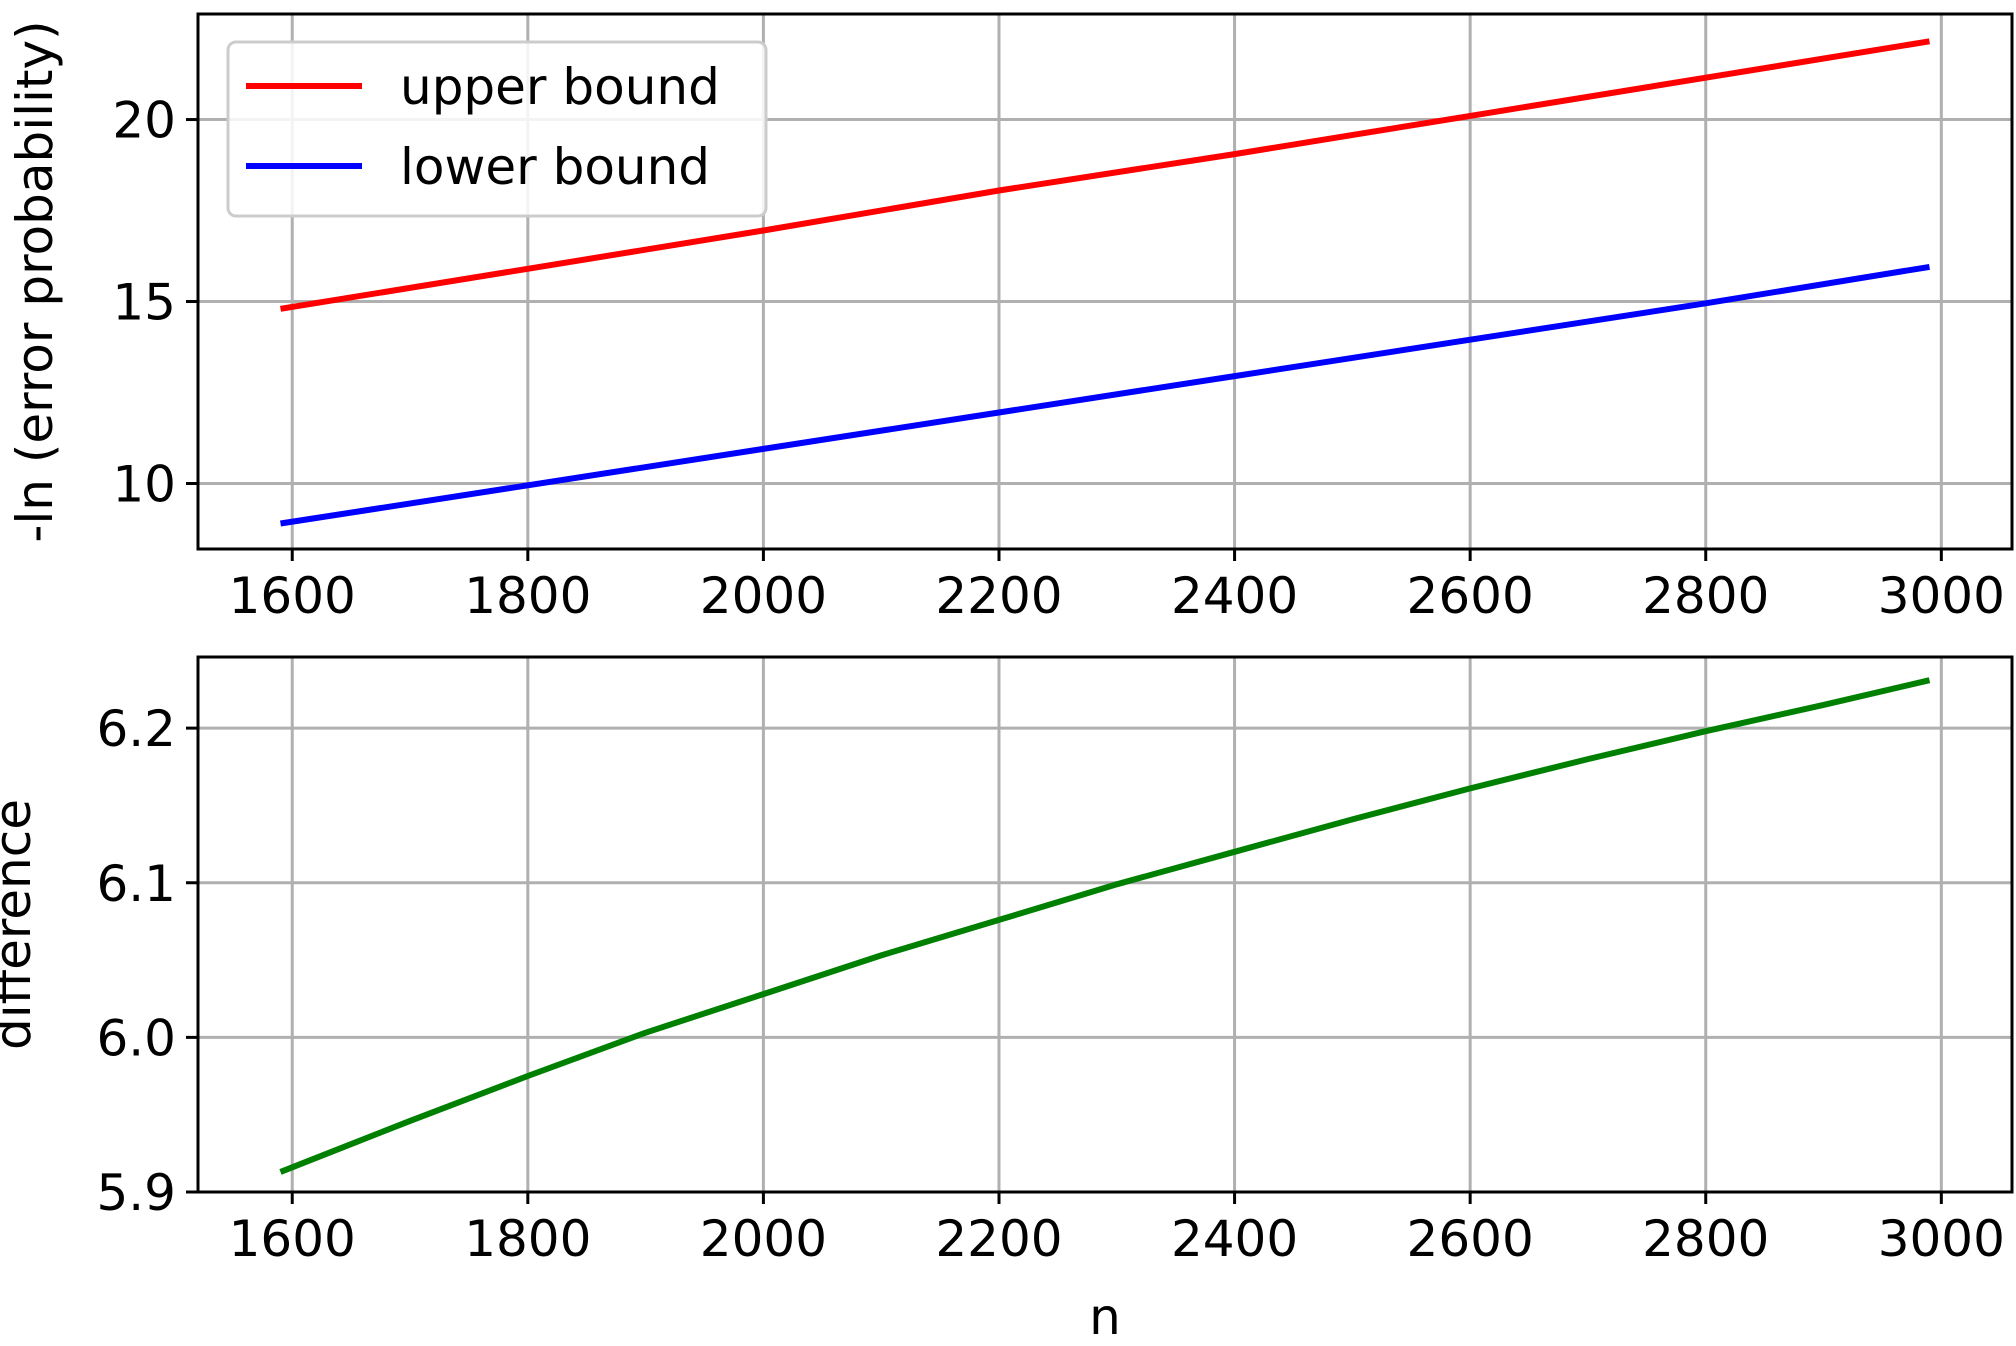 Image resolution: width=2016 pixels, height=1346 pixels. I want to click on y-axis-label: difference, so click(21, 924).